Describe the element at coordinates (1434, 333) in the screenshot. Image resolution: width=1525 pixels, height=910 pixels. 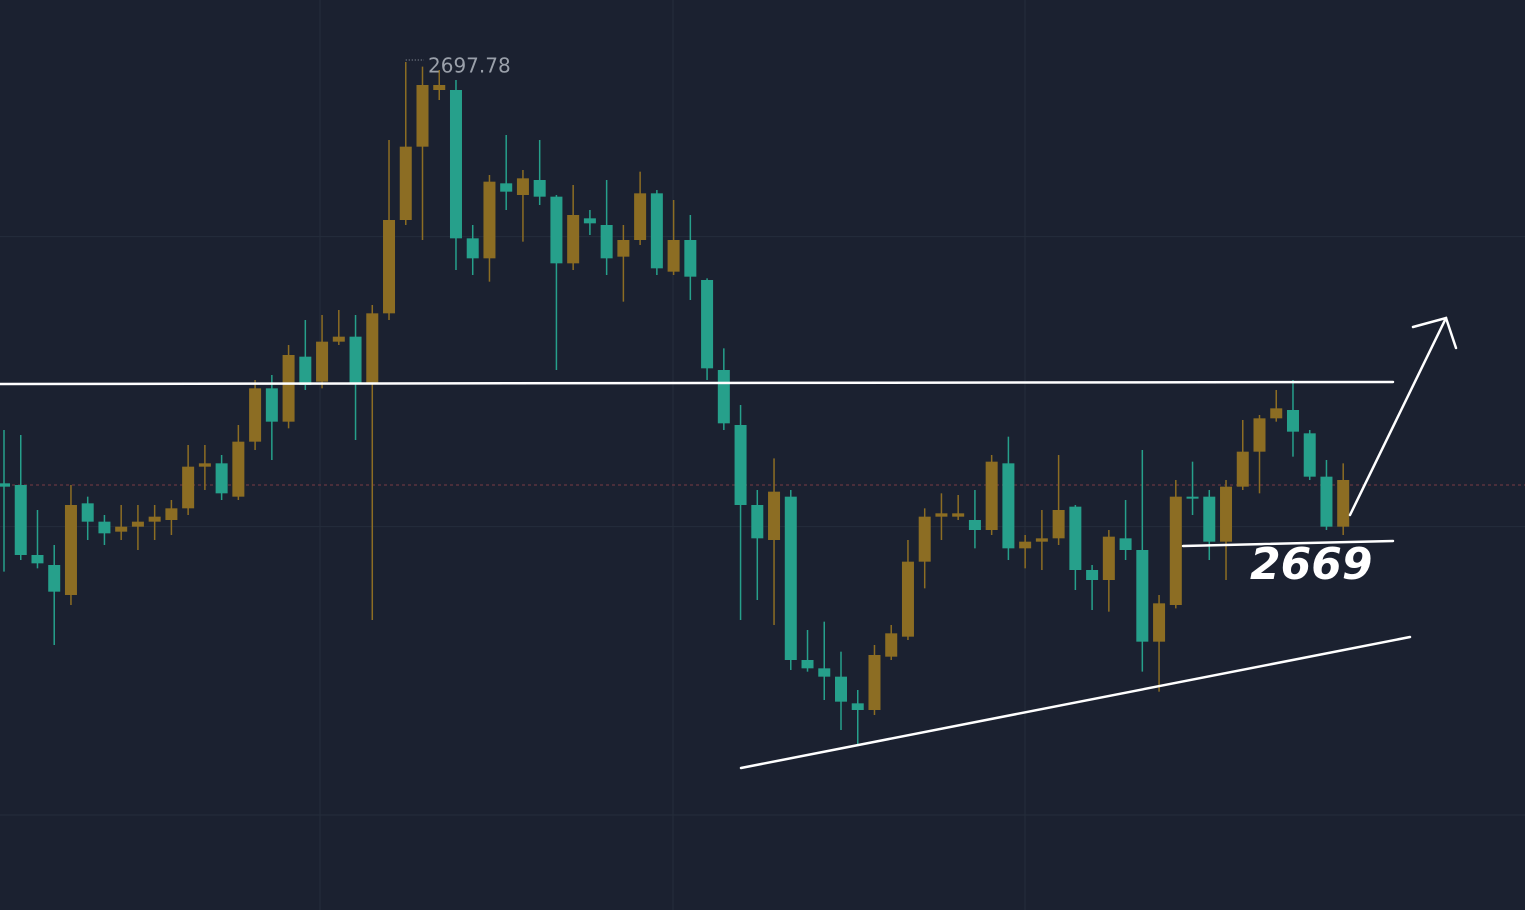
I see `arrow-head` at that location.